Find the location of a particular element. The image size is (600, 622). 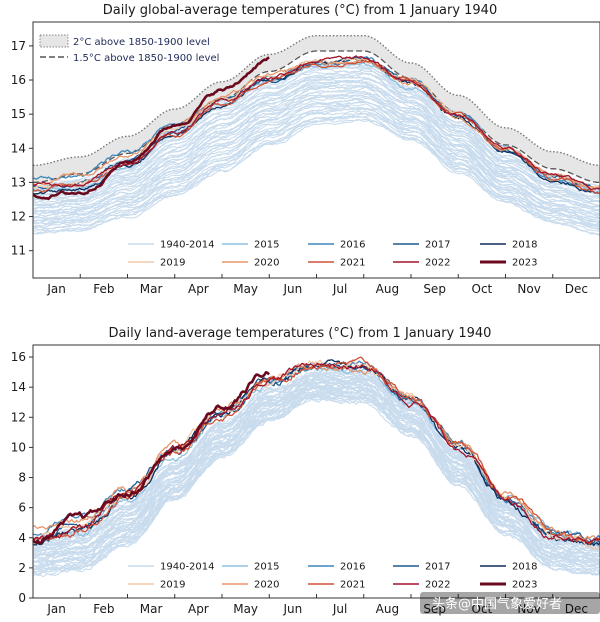

watermark: 头条@中国气象爱好者 is located at coordinates (510, 603).